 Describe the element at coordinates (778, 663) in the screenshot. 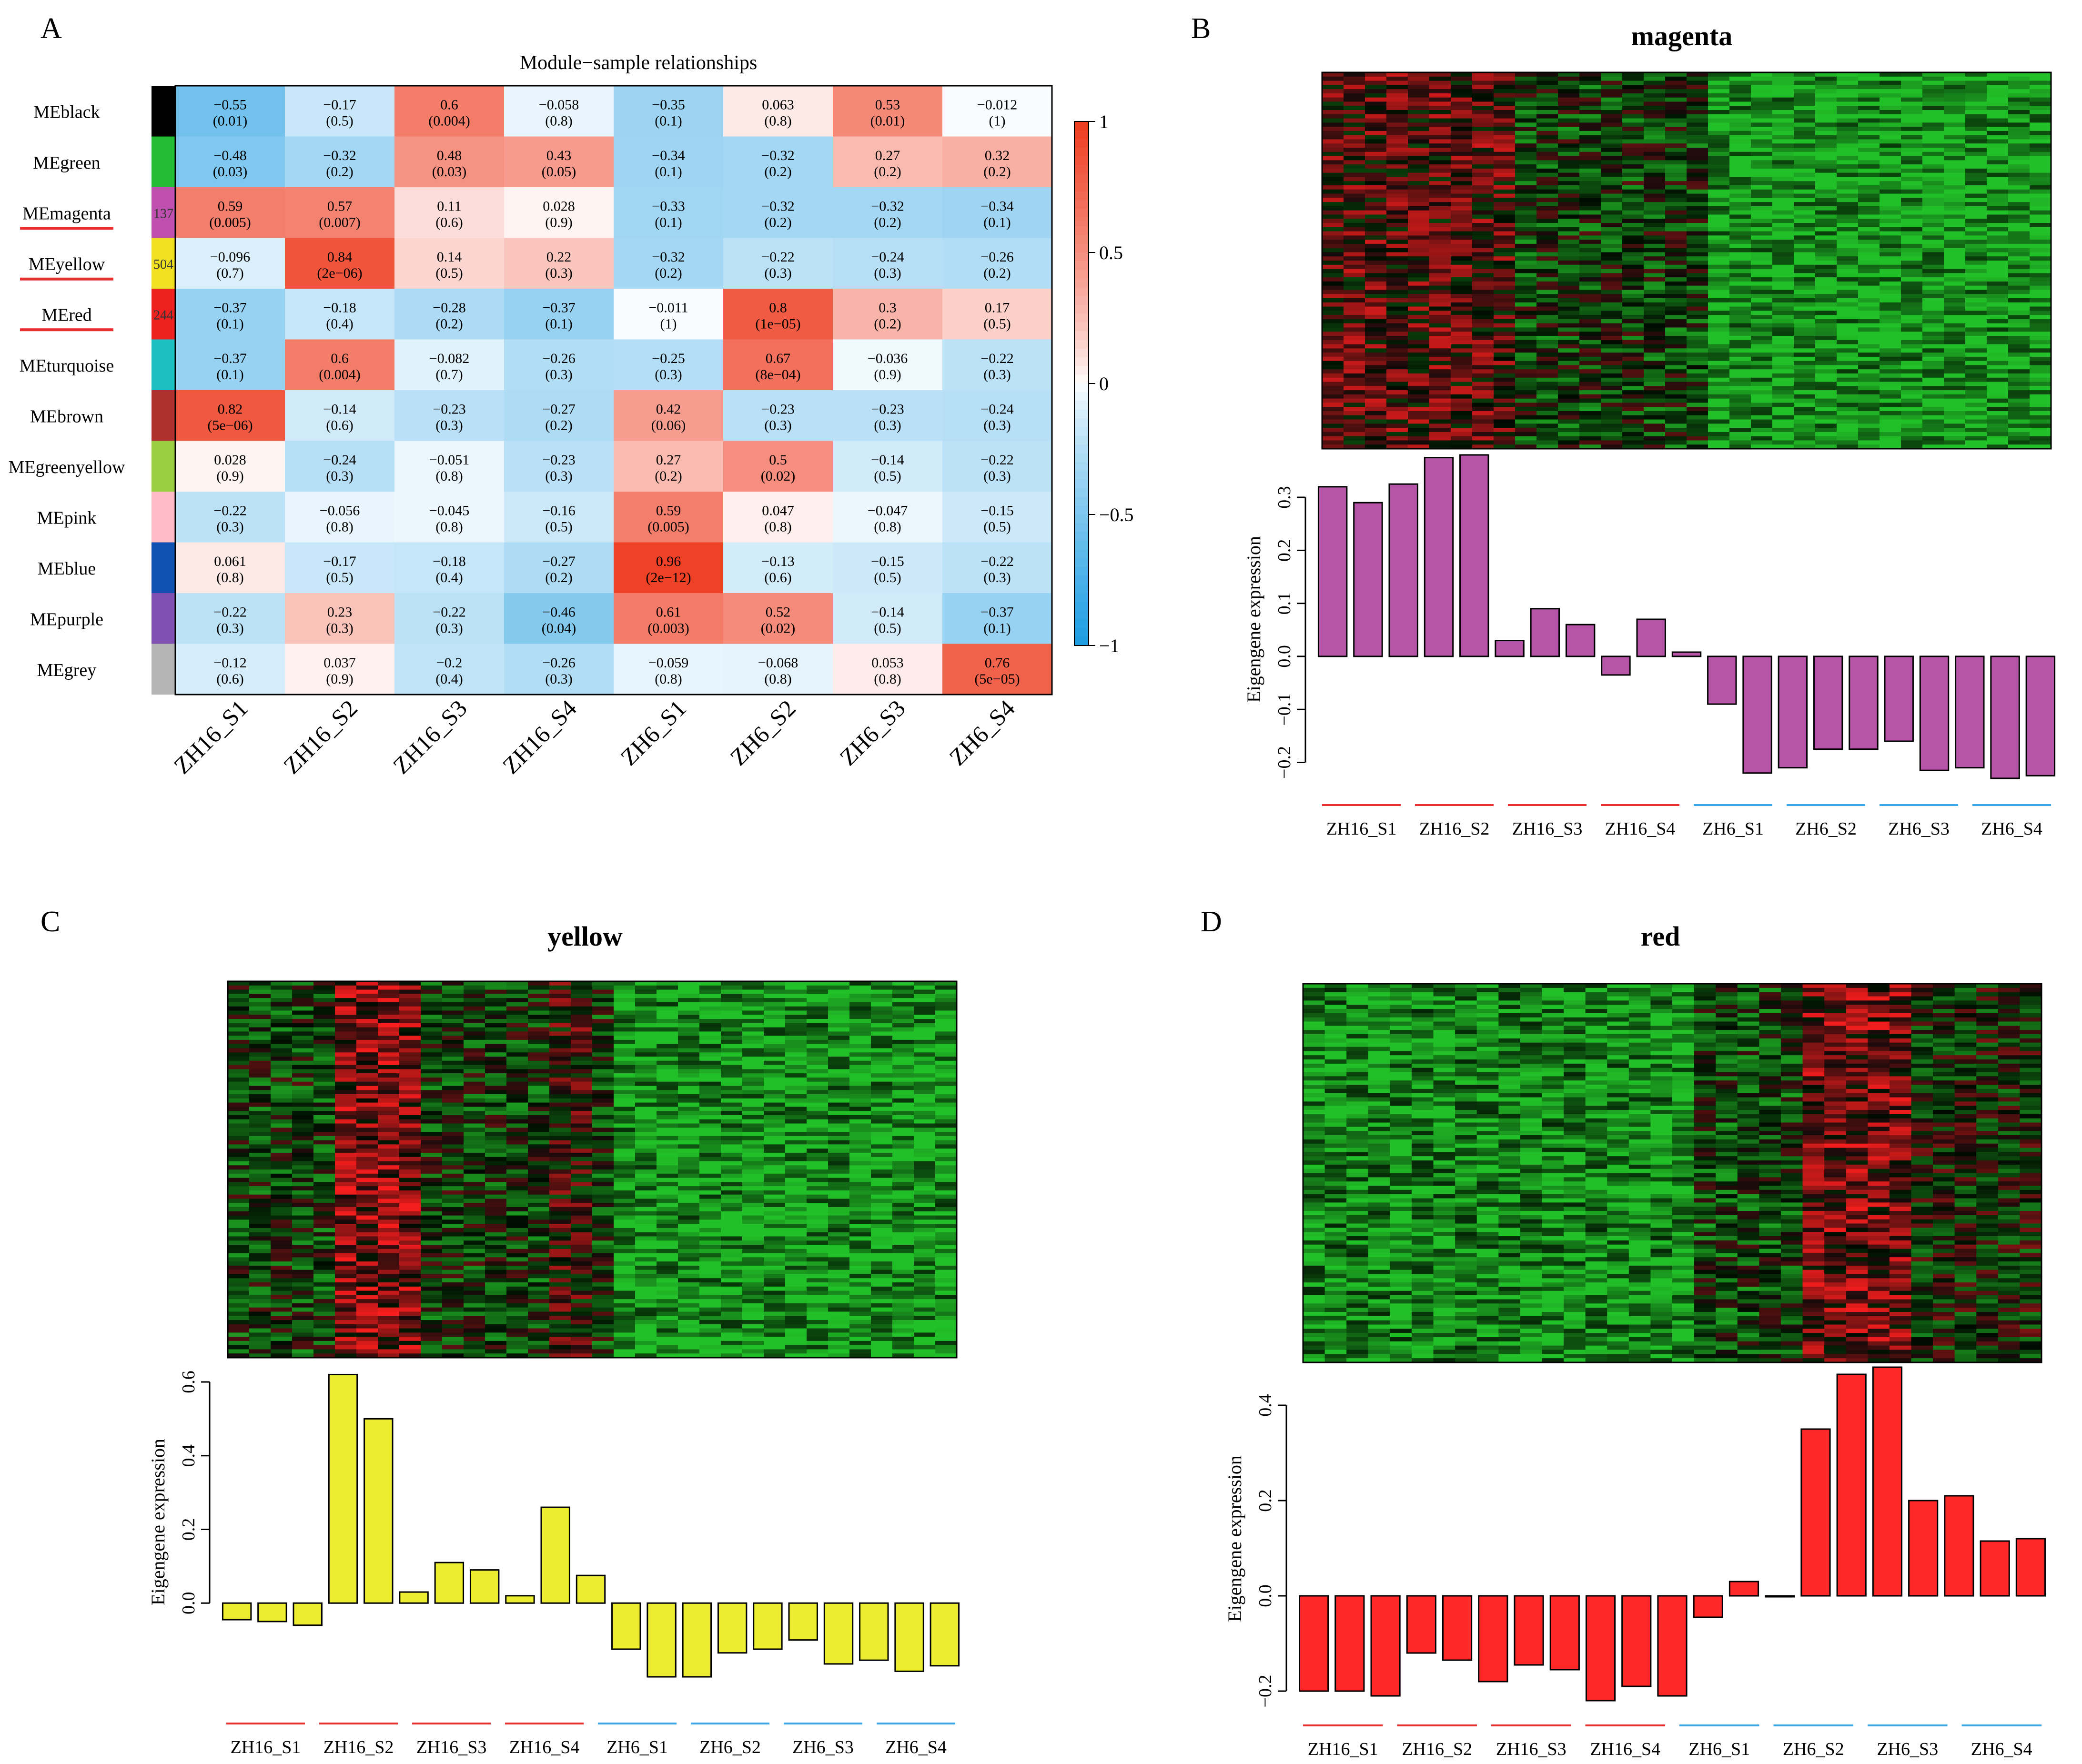

I see `cell-correlation: −0.068` at that location.